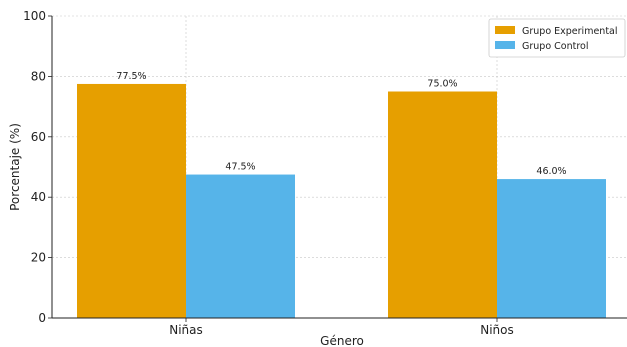 The width and height of the screenshot is (627, 347). Describe the element at coordinates (34, 16) in the screenshot. I see `y-tick-label: 100` at that location.